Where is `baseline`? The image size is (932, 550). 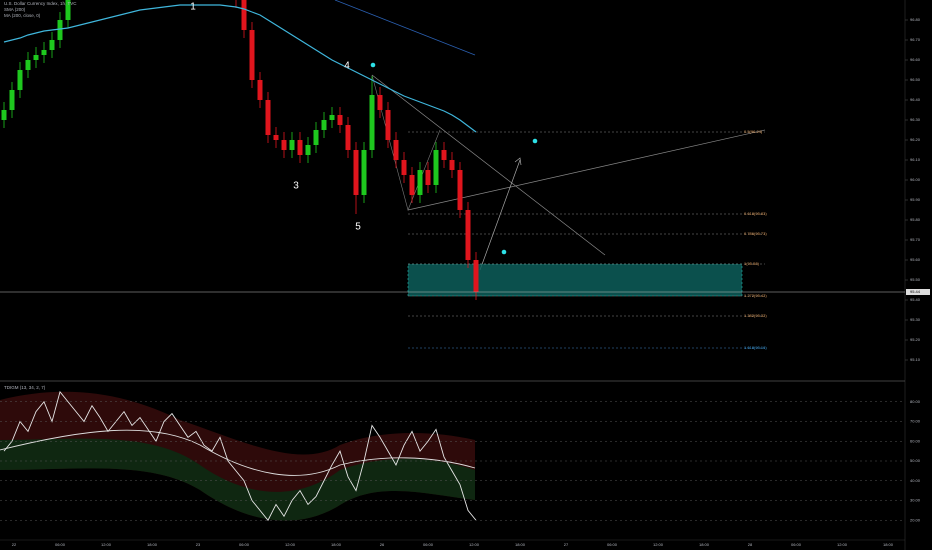 baseline is located at coordinates (238, 452).